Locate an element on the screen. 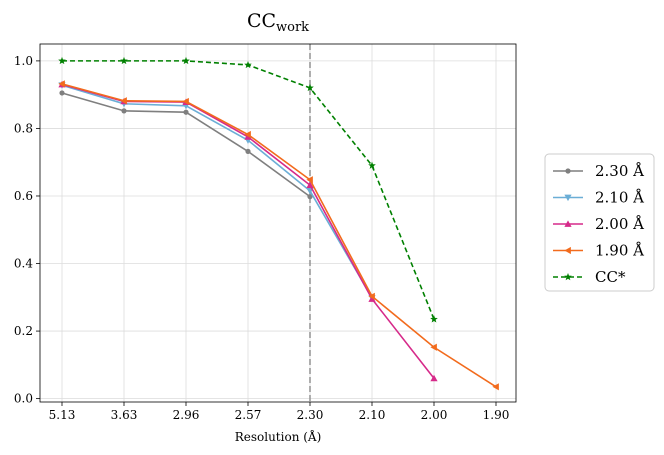 This screenshot has height=455, width=664. legend-entry-label: 1.90 Å is located at coordinates (619, 251).